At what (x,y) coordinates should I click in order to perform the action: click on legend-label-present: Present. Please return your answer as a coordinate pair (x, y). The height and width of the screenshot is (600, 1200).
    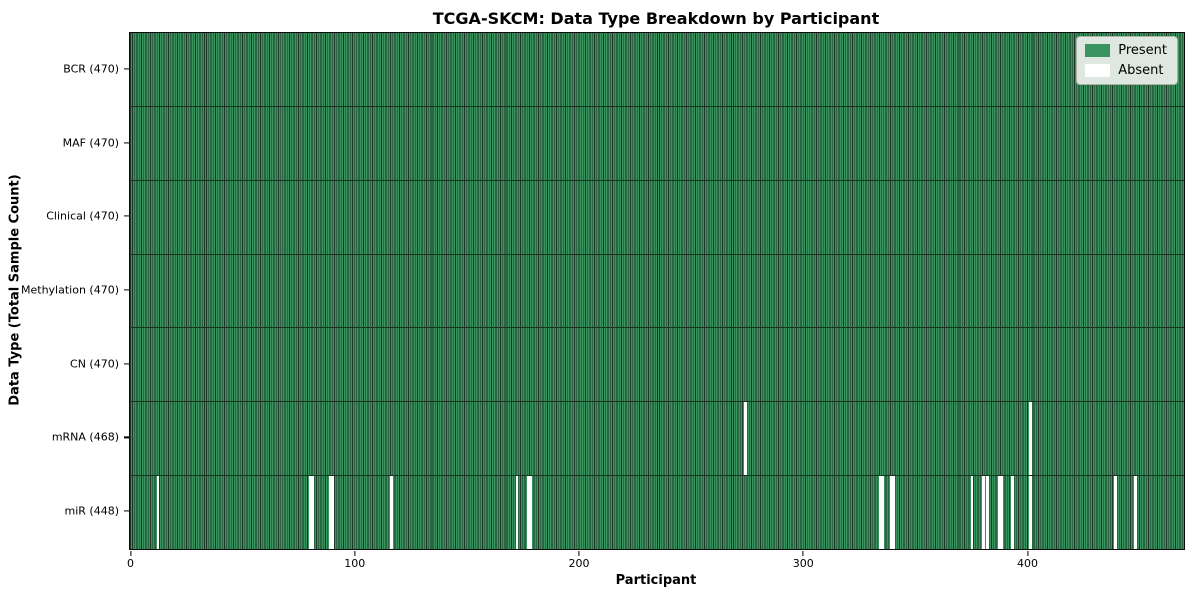
    Looking at the image, I should click on (1142, 50).